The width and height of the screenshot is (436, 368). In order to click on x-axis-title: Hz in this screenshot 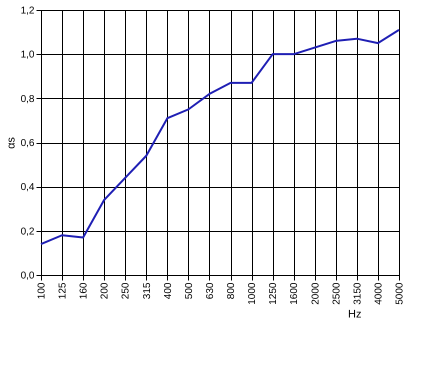, I will do `click(355, 314)`.